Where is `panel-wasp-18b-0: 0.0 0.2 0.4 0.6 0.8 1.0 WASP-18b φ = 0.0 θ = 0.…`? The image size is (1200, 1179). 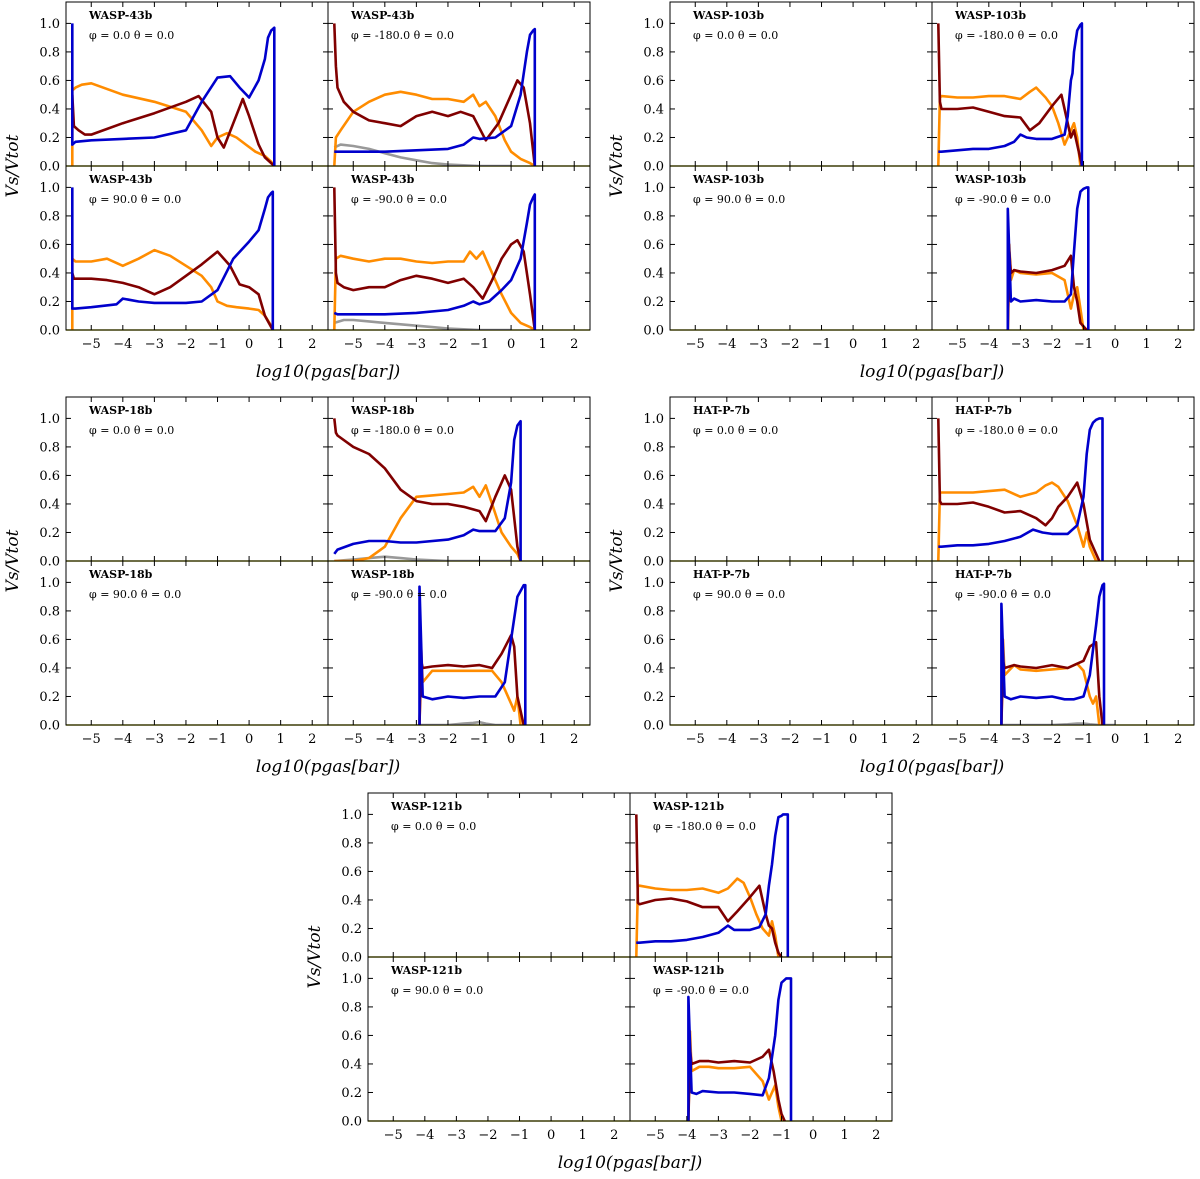 panel-wasp-18b-0: 0.0 0.2 0.4 0.6 0.8 1.0 WASP-18b φ = 0.0 θ = 0.… is located at coordinates (184, 483).